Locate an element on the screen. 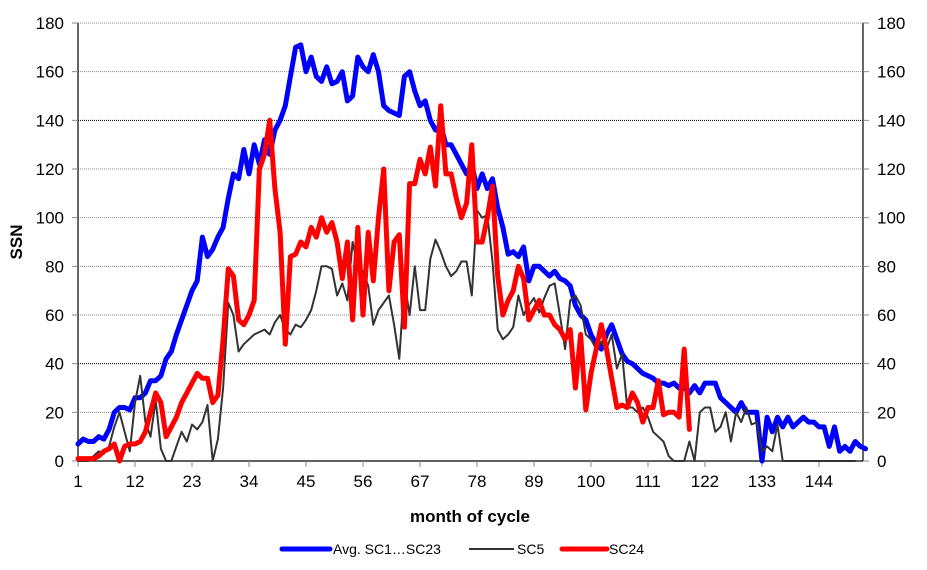 This screenshot has height=570, width=927. y-tick-label-left: 140 is located at coordinates (50, 120).